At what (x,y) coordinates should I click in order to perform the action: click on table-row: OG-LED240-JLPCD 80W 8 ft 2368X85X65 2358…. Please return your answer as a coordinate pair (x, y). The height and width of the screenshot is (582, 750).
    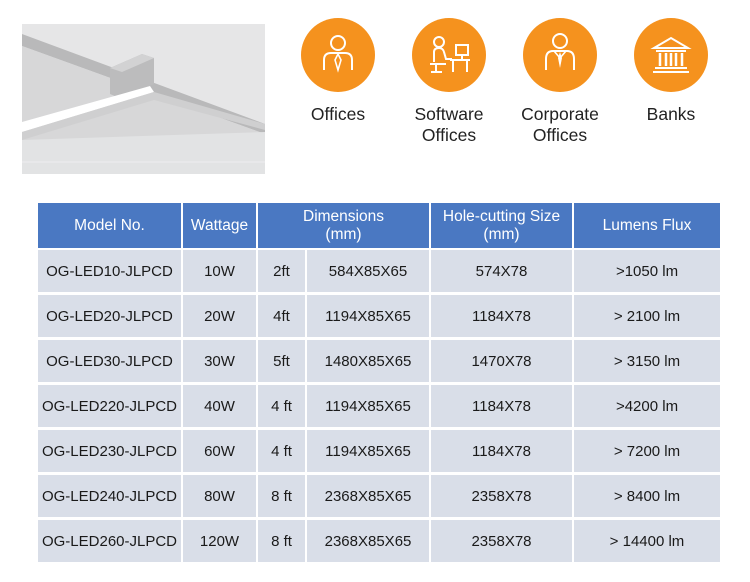
    Looking at the image, I should click on (379, 496).